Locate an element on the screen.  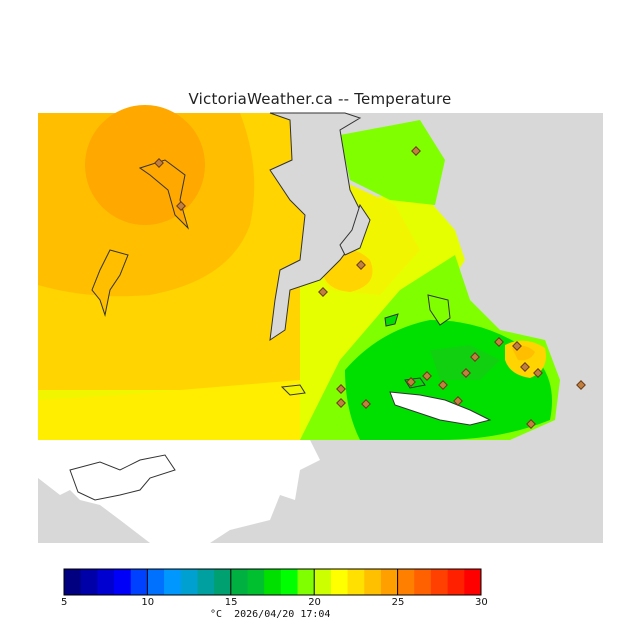
unit-label: °C is located at coordinates (216, 614).